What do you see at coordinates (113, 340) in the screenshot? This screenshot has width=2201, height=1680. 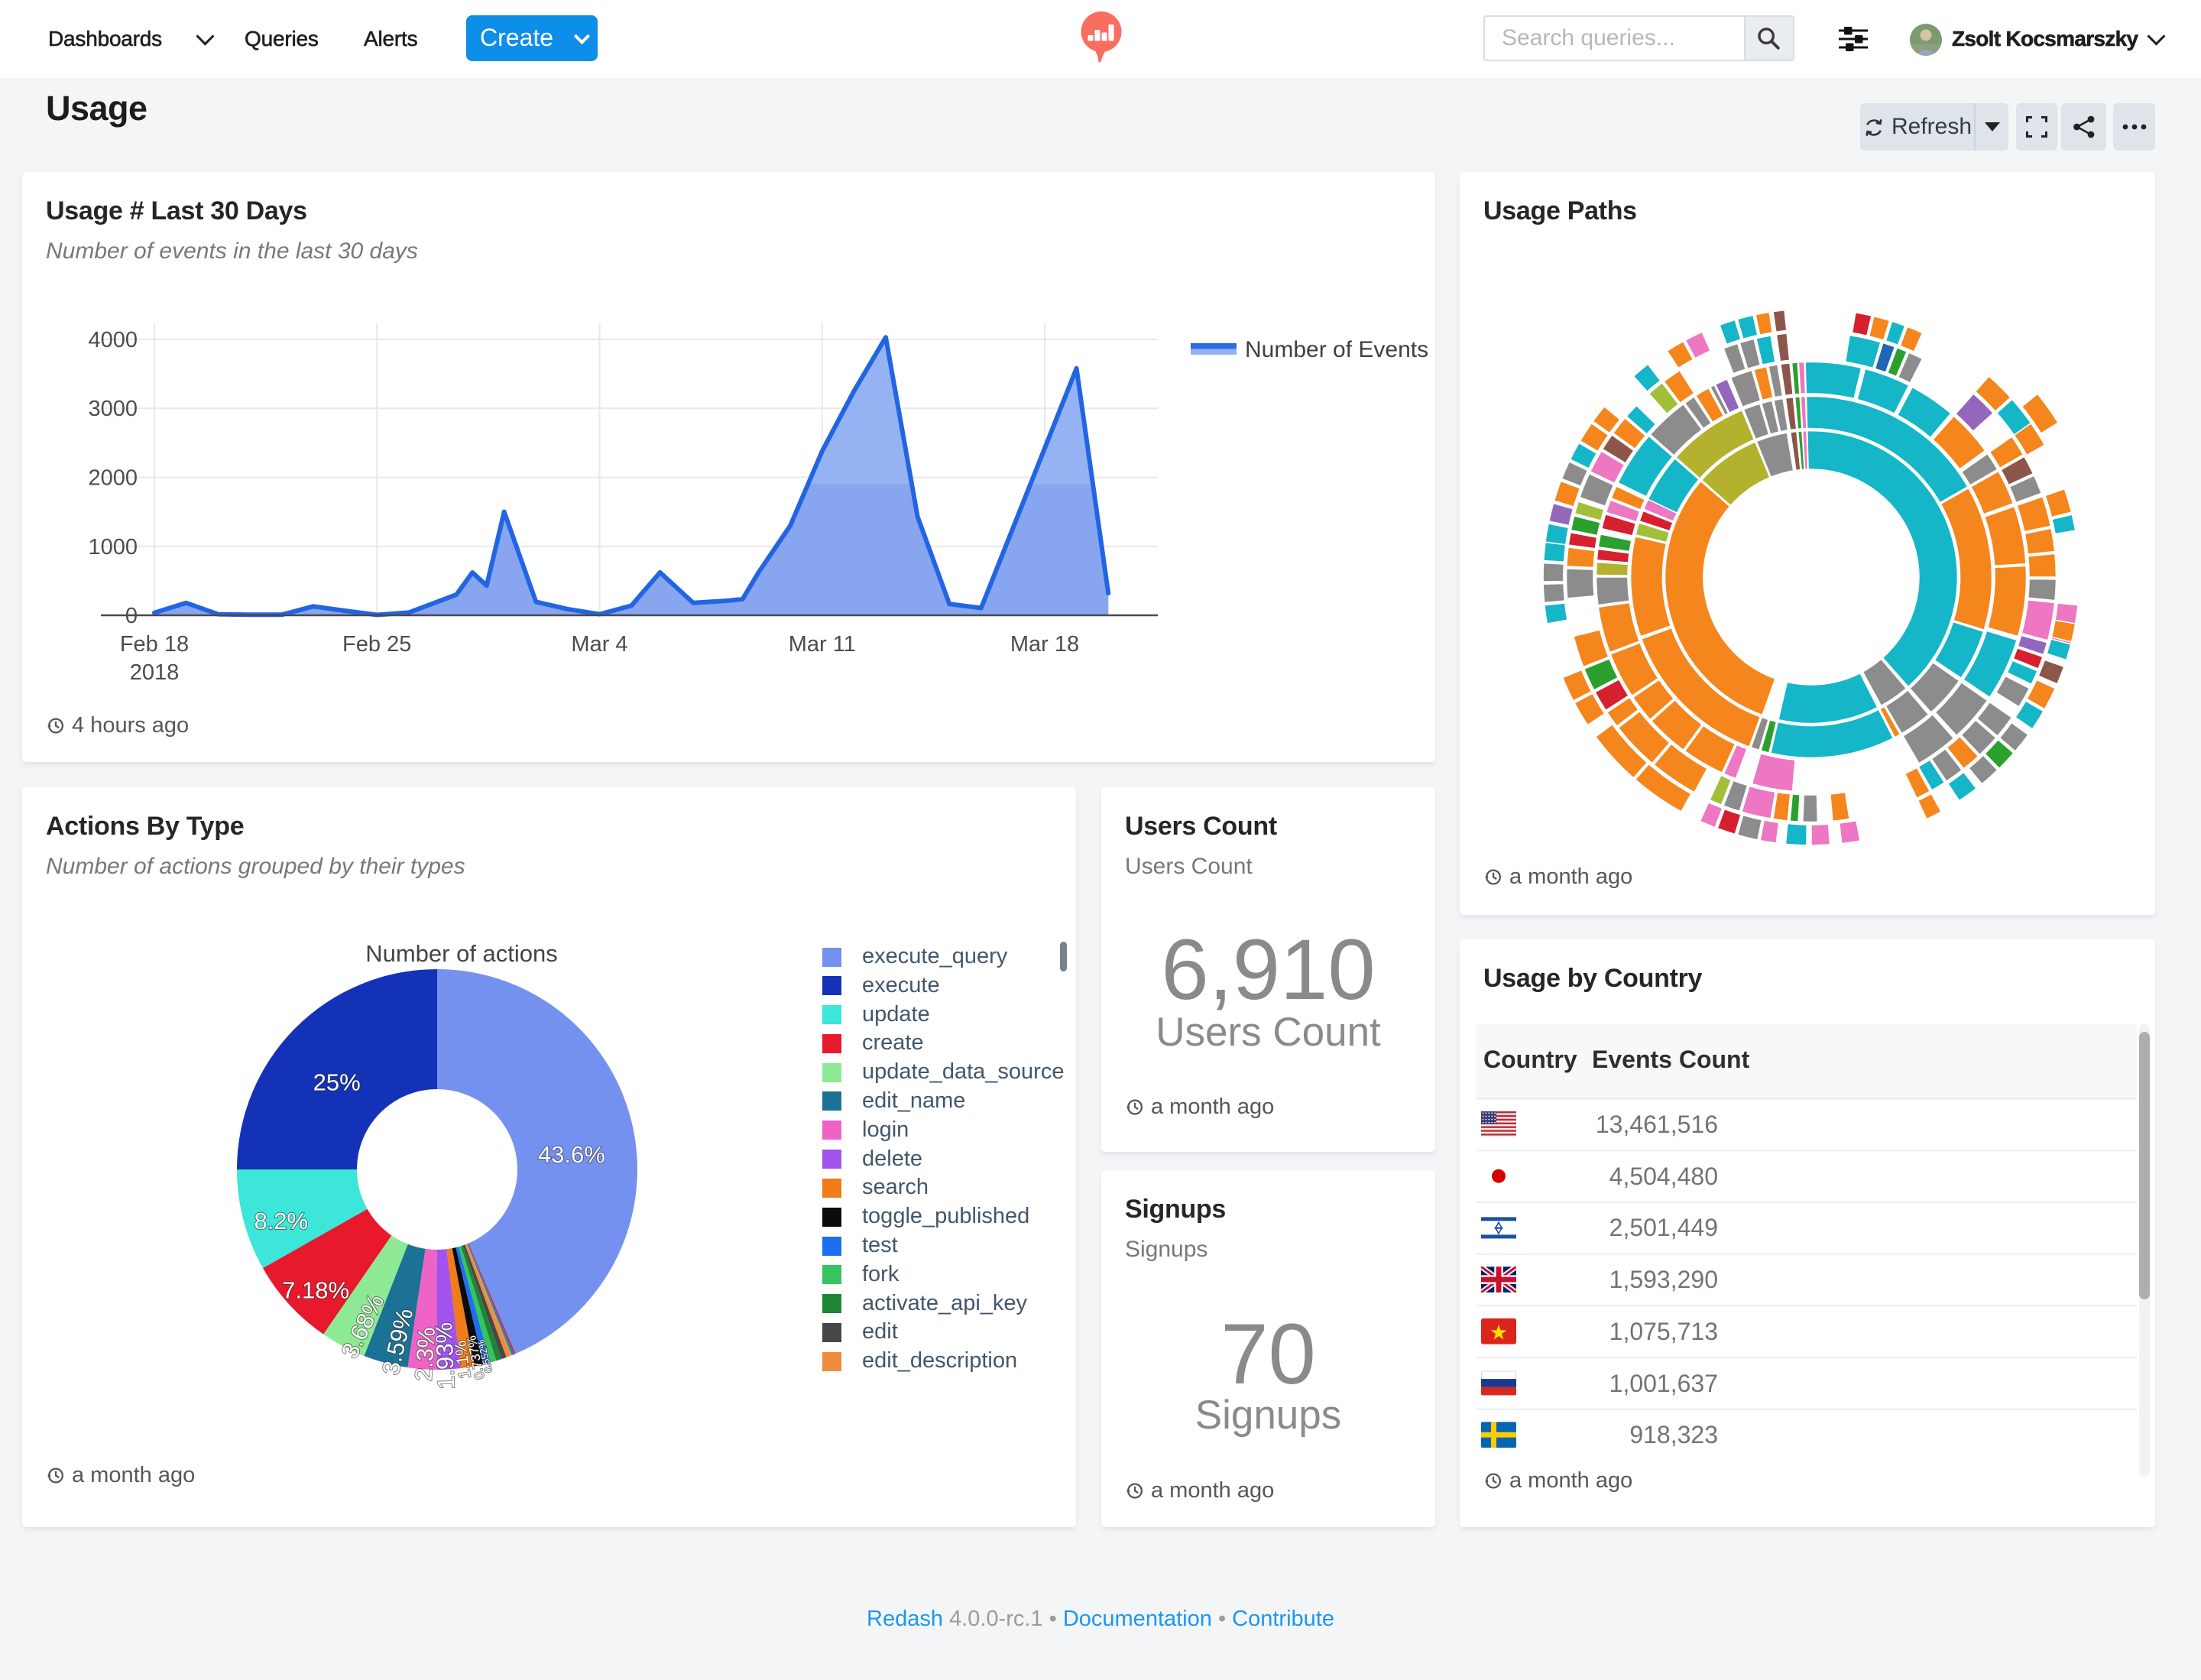 I see `svg-text: 4000` at bounding box center [113, 340].